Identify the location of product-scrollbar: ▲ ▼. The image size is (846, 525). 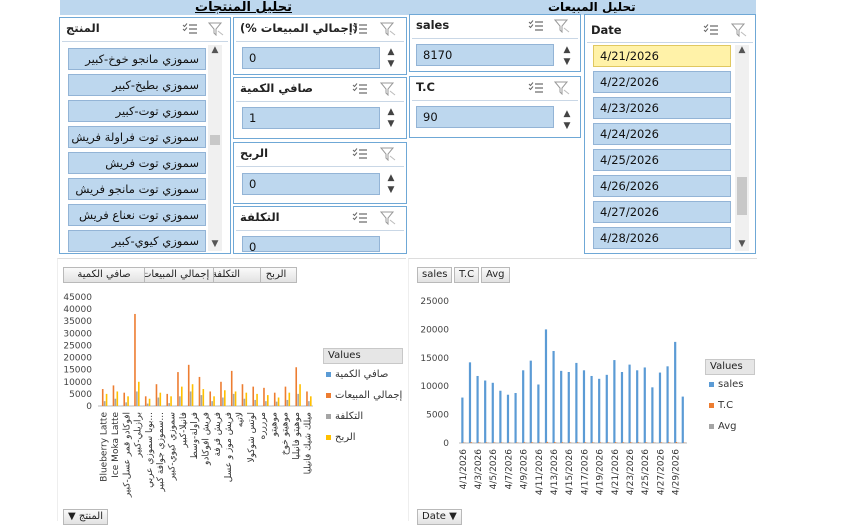
(215, 148).